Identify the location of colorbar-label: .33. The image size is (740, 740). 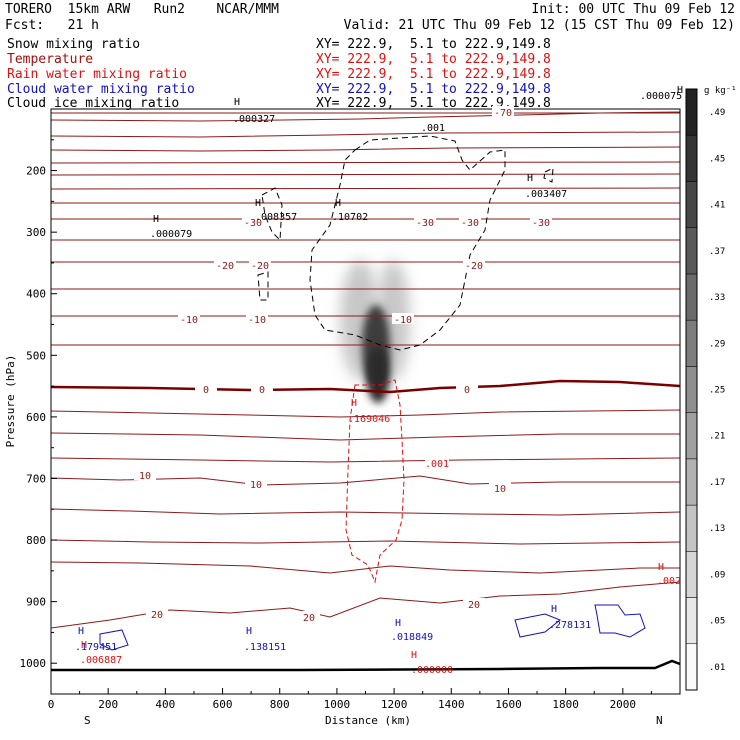
(717, 298).